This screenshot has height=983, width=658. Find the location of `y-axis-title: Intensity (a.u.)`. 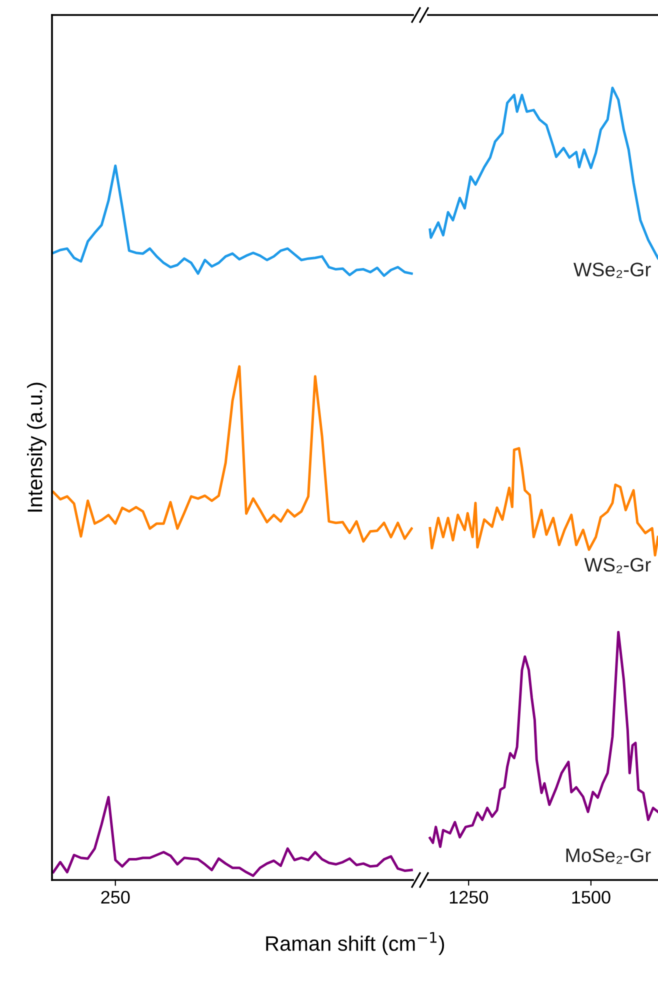

y-axis-title: Intensity (a.u.) is located at coordinates (36, 447).